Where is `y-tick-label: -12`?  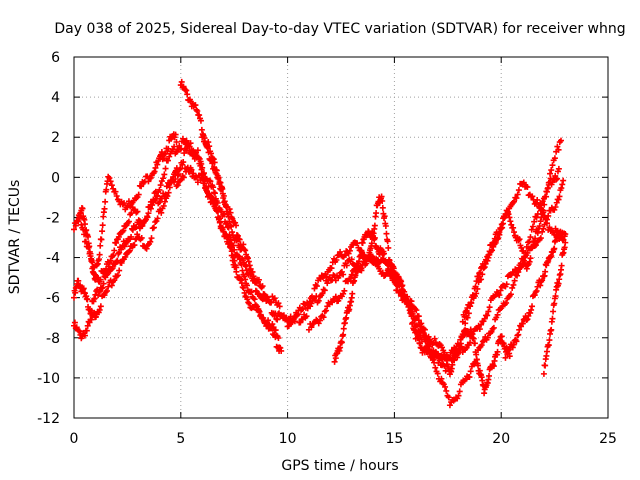
y-tick-label: -12 is located at coordinates (48, 419).